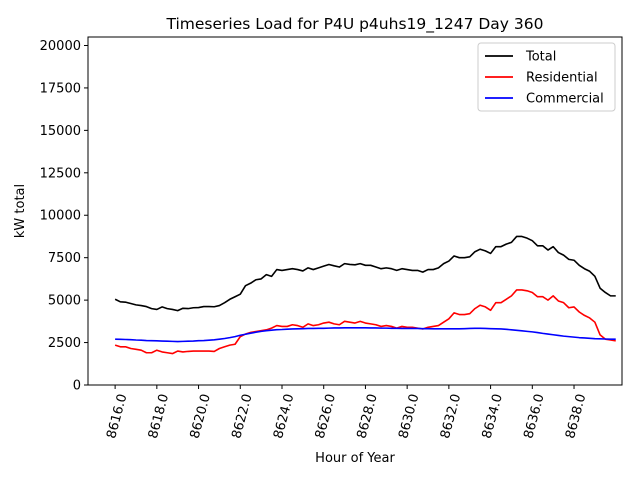 The width and height of the screenshot is (640, 480). What do you see at coordinates (64, 258) in the screenshot?
I see `y-tick-label: 7500` at bounding box center [64, 258].